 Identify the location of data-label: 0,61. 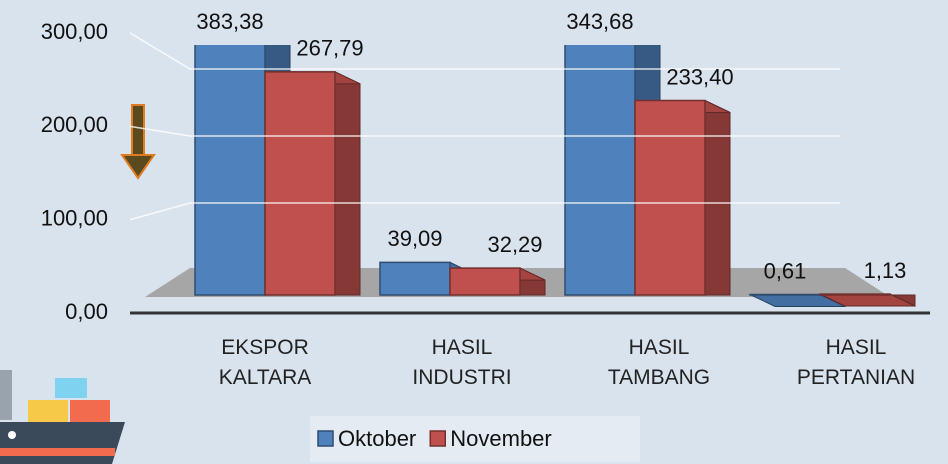
(785, 270).